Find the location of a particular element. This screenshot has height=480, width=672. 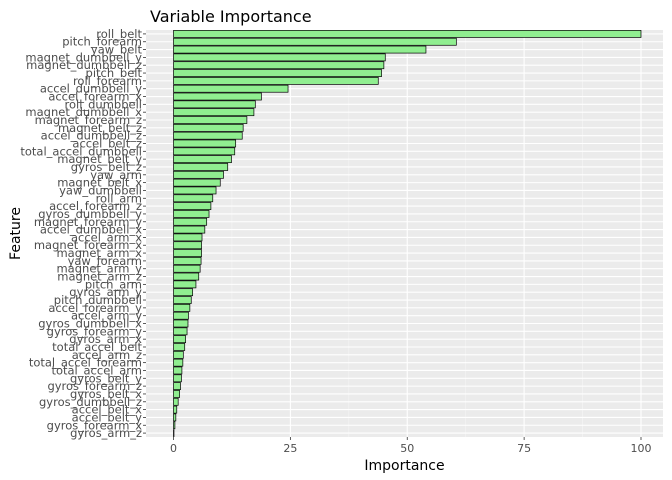

x-tick-label: 0 is located at coordinates (173, 448).